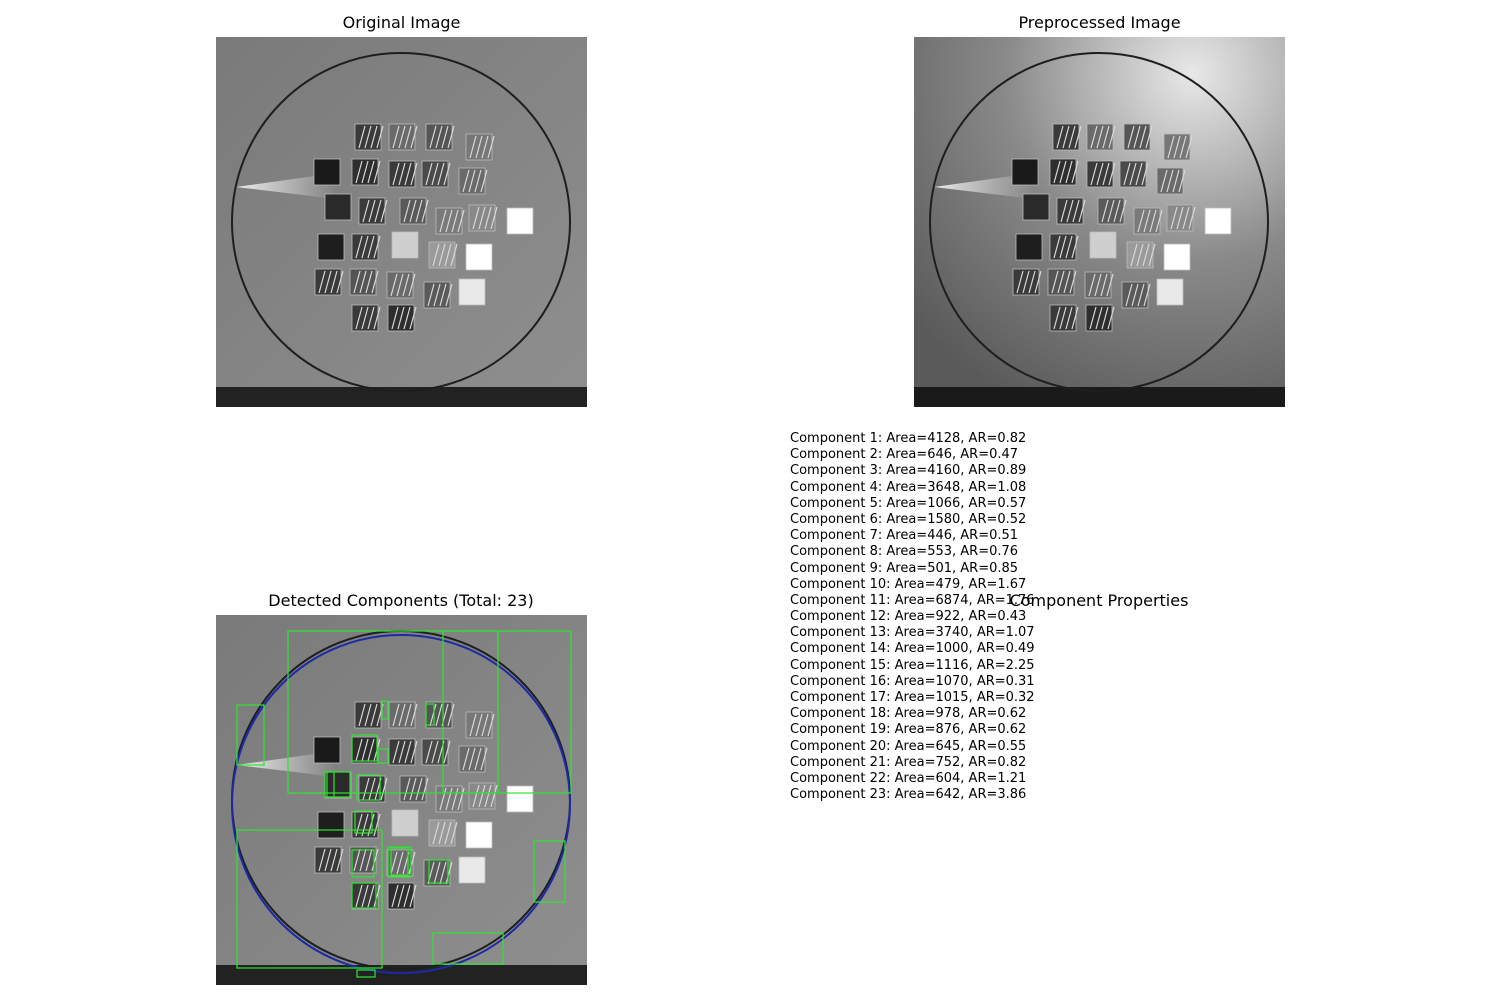 The image size is (1500, 1000). What do you see at coordinates (401, 222) in the screenshot?
I see `original-image` at bounding box center [401, 222].